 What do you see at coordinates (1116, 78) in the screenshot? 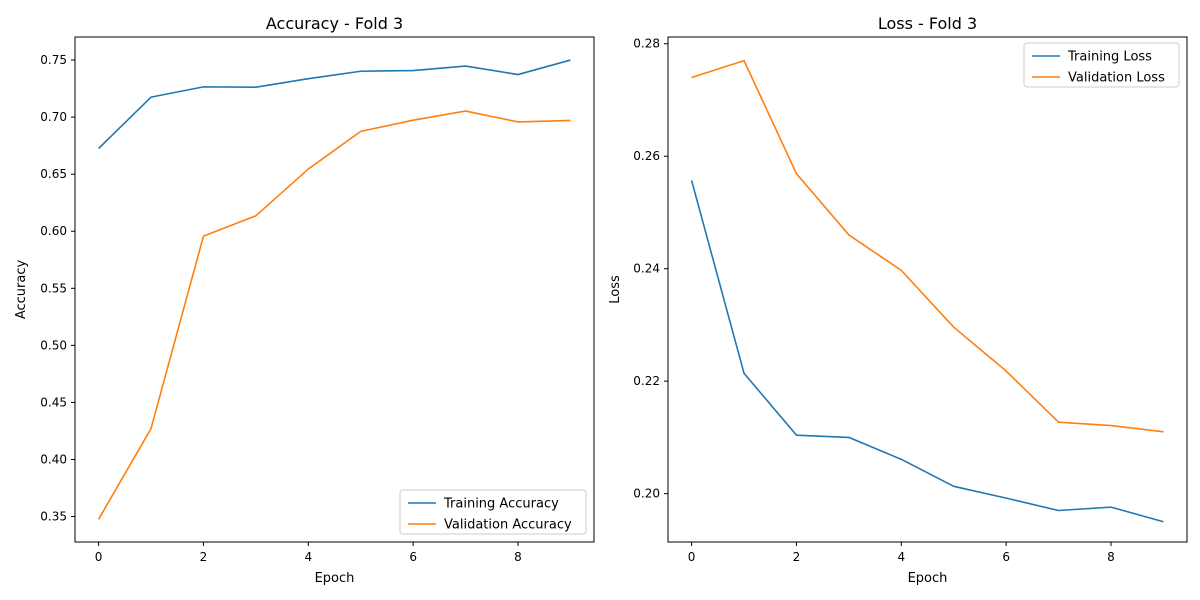
I see `legend-label: Validation Loss` at bounding box center [1116, 78].